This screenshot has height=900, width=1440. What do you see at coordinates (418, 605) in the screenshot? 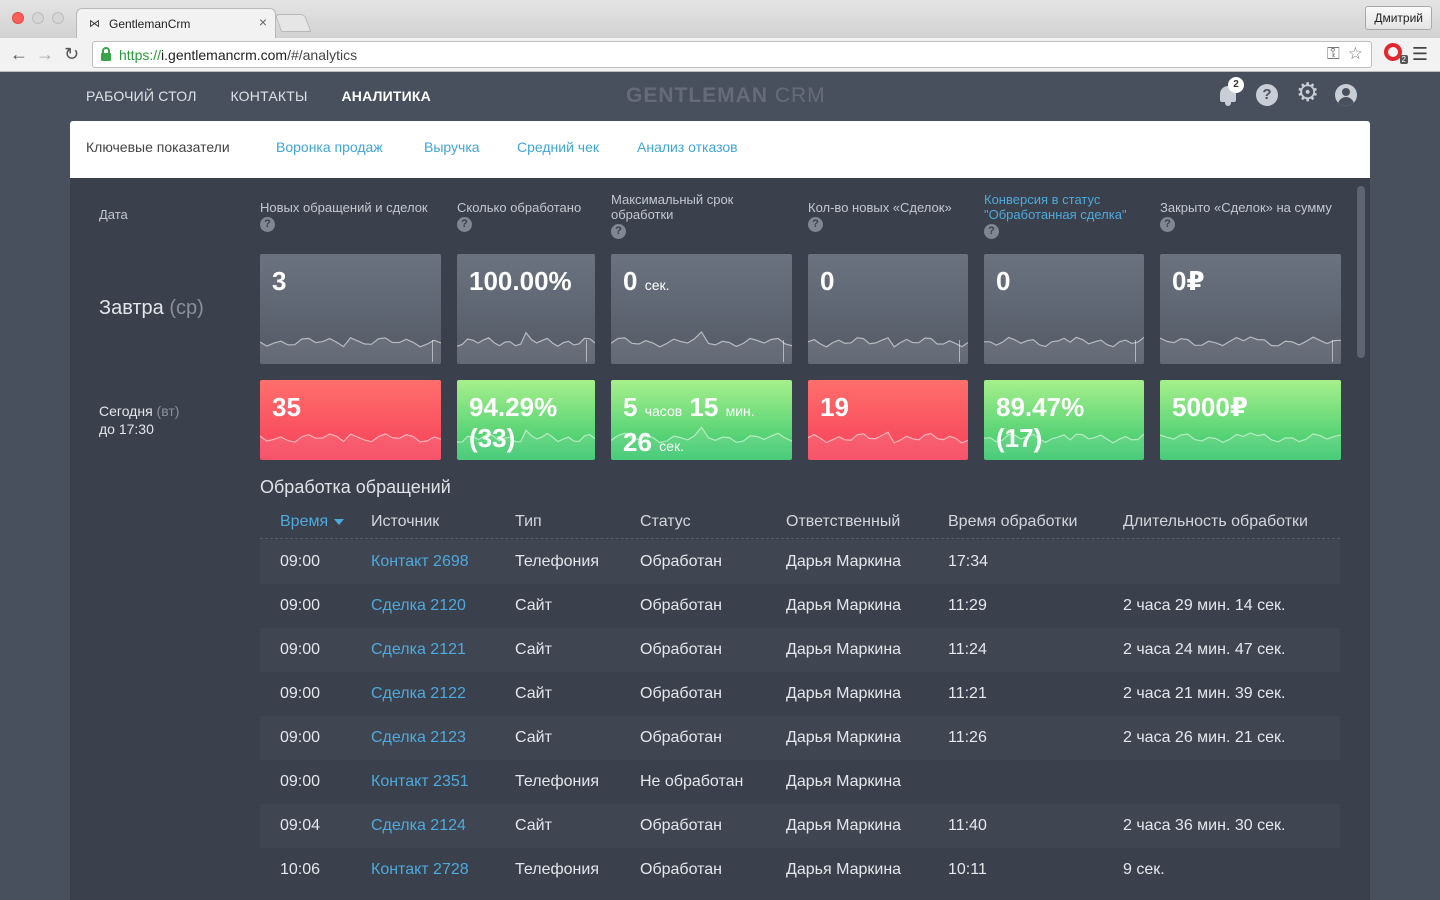
I see `cell-source: Сделка 2120` at bounding box center [418, 605].